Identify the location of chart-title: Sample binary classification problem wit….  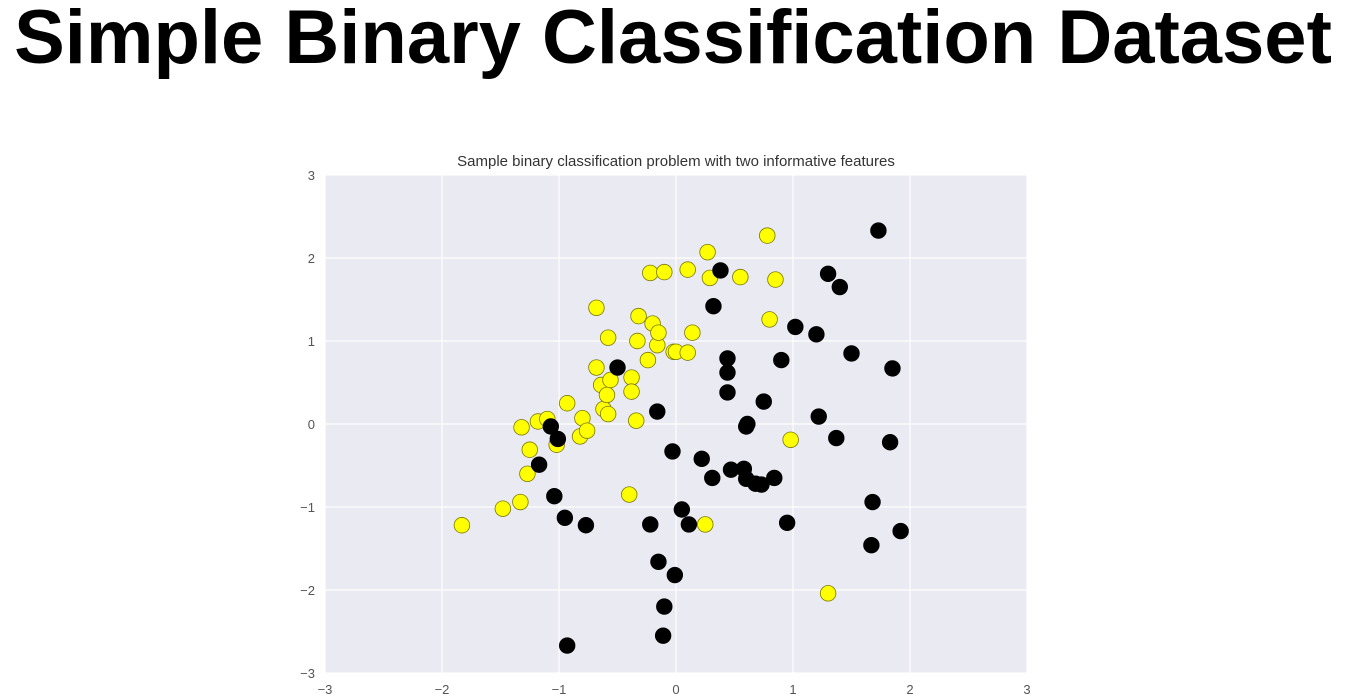
(676, 161).